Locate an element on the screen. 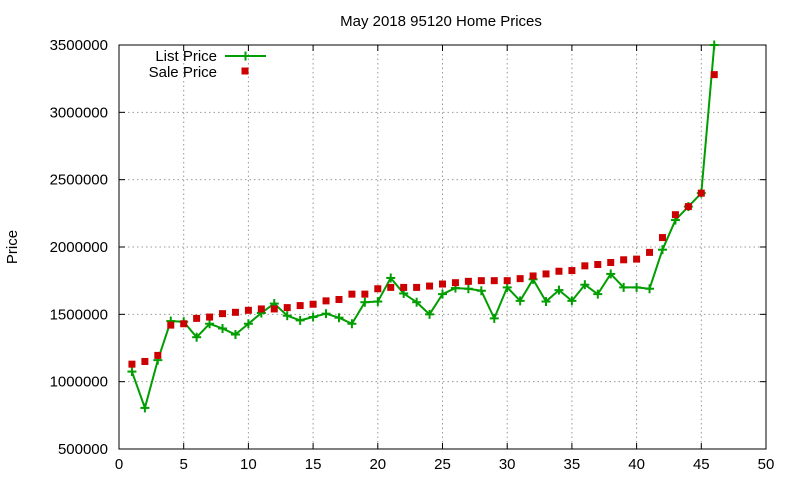 The image size is (800, 480). legend-marker-list-price is located at coordinates (245, 56).